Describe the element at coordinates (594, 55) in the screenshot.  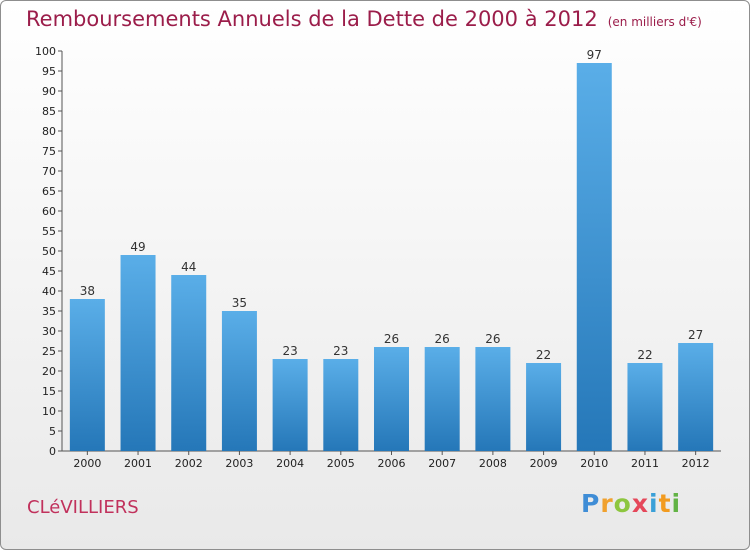
I see `value-label-2010: 97` at that location.